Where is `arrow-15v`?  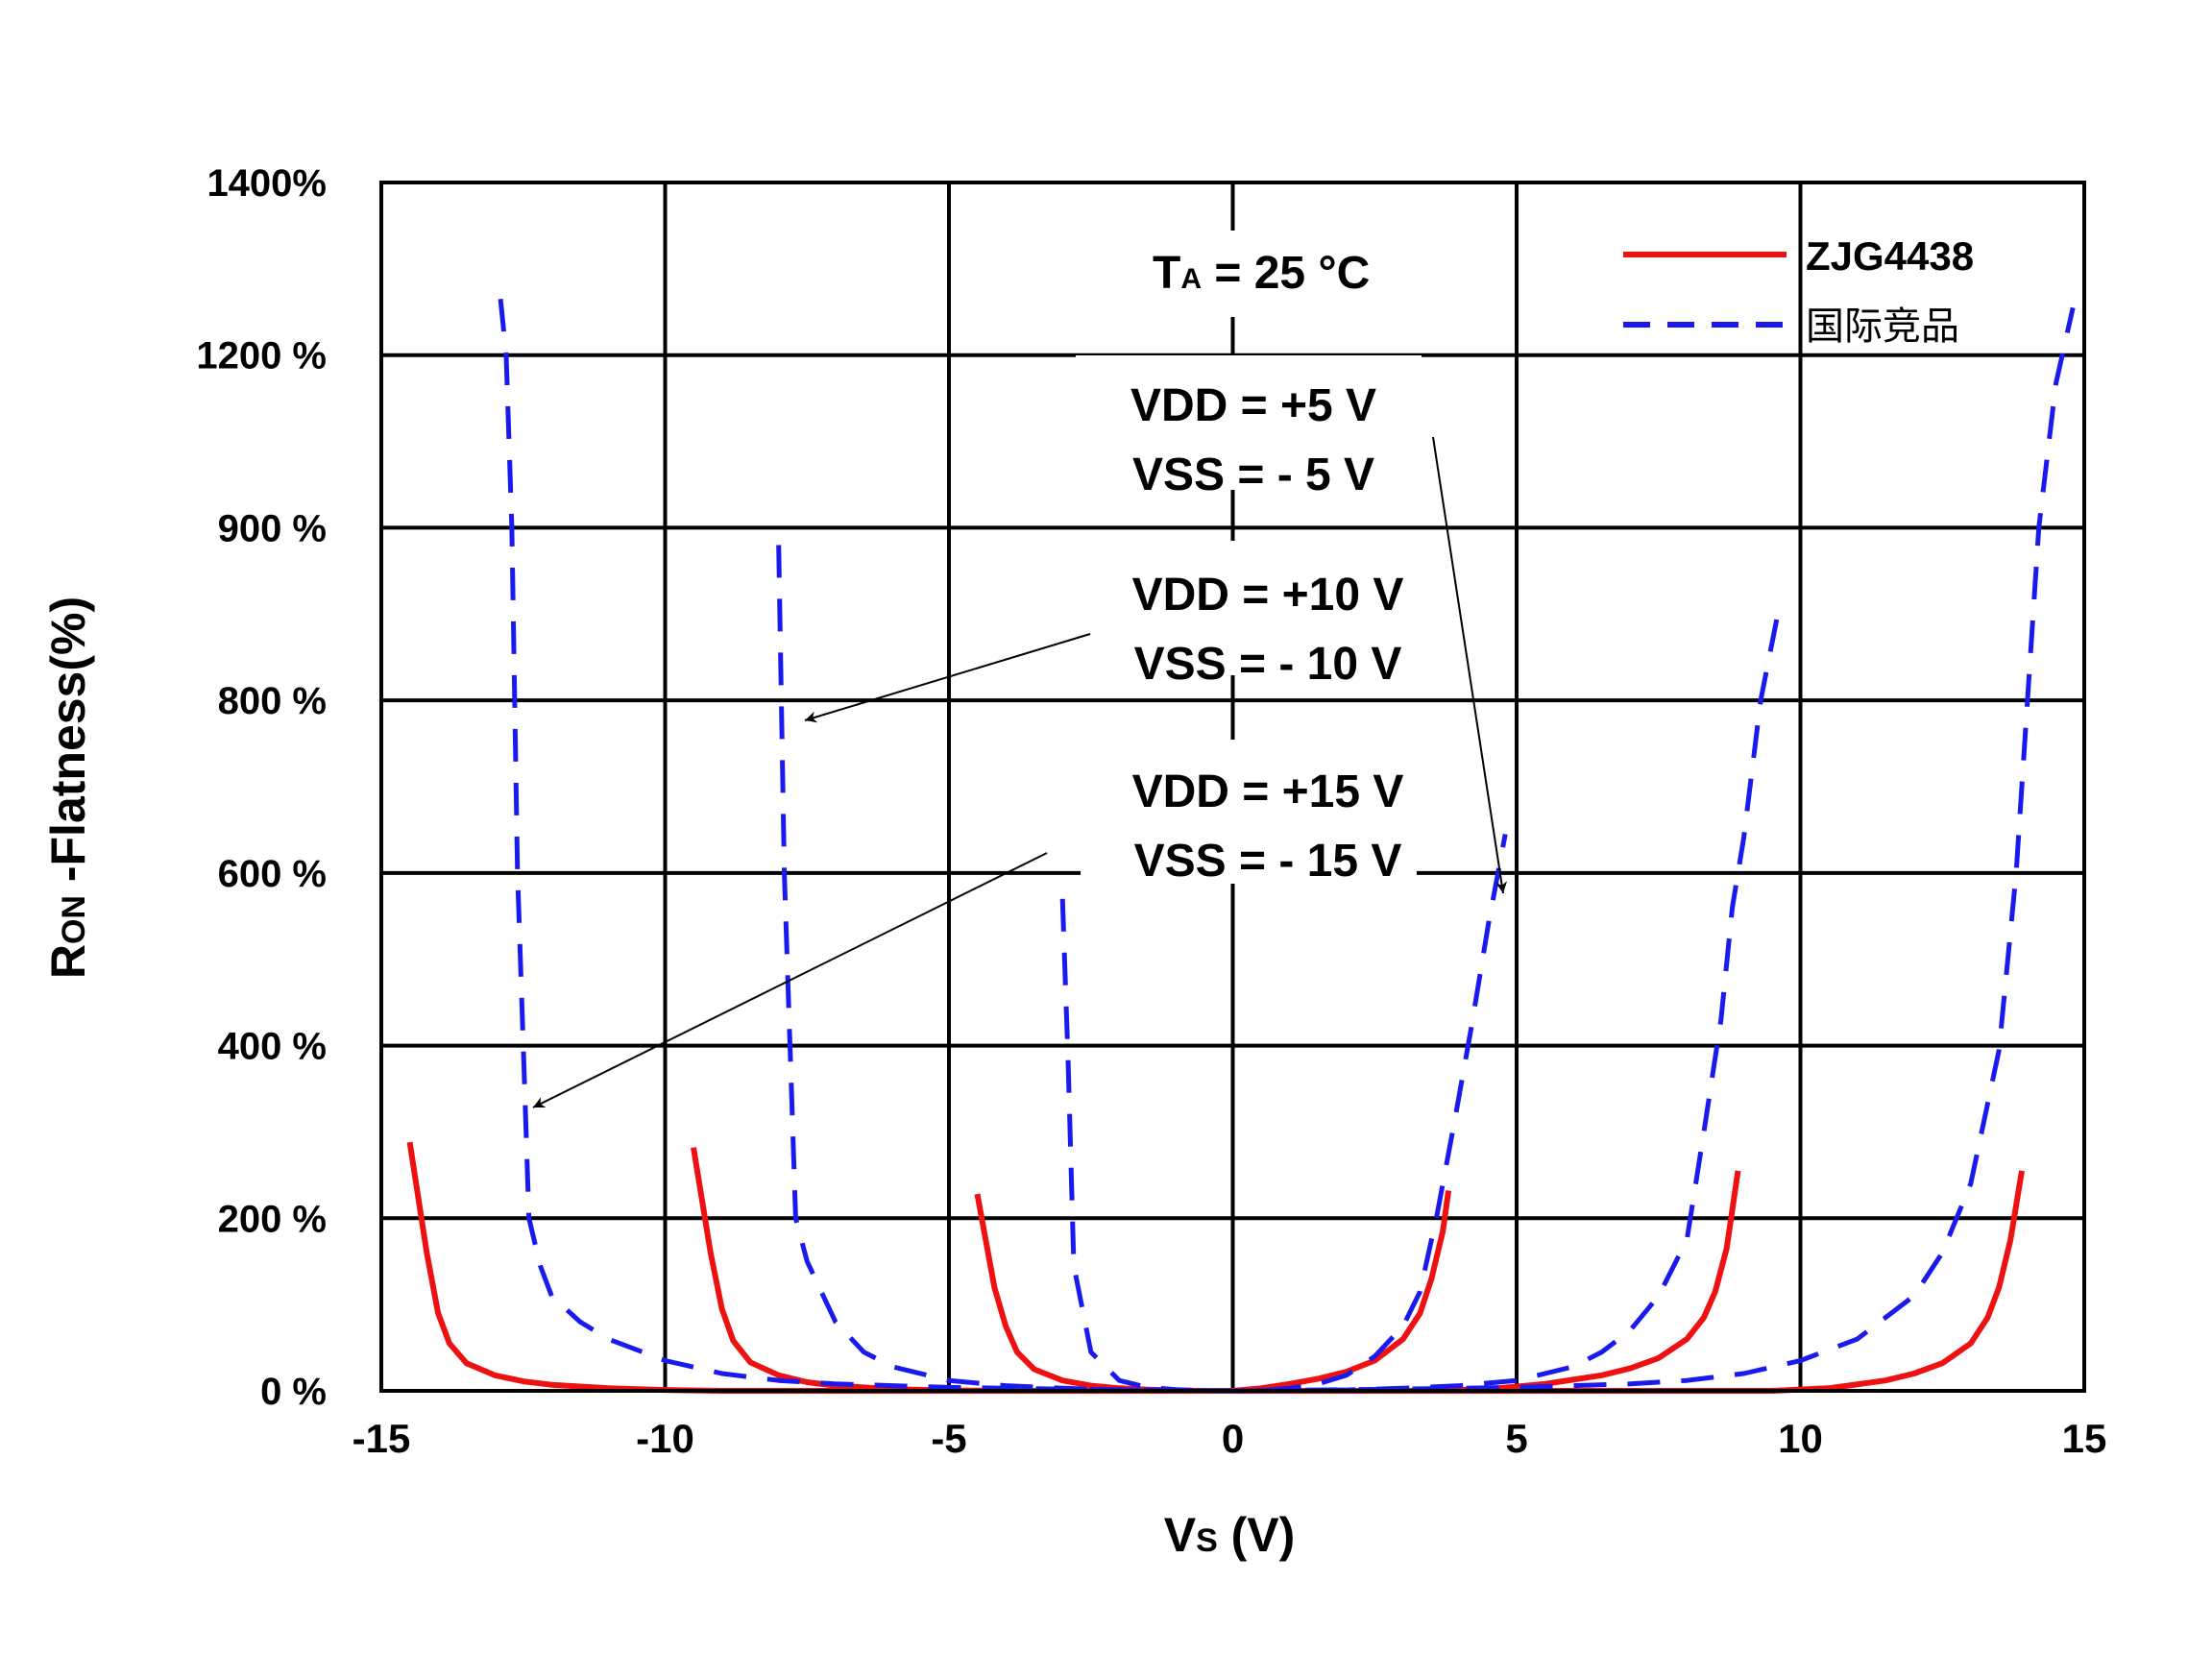
arrow-15v is located at coordinates (790, 980).